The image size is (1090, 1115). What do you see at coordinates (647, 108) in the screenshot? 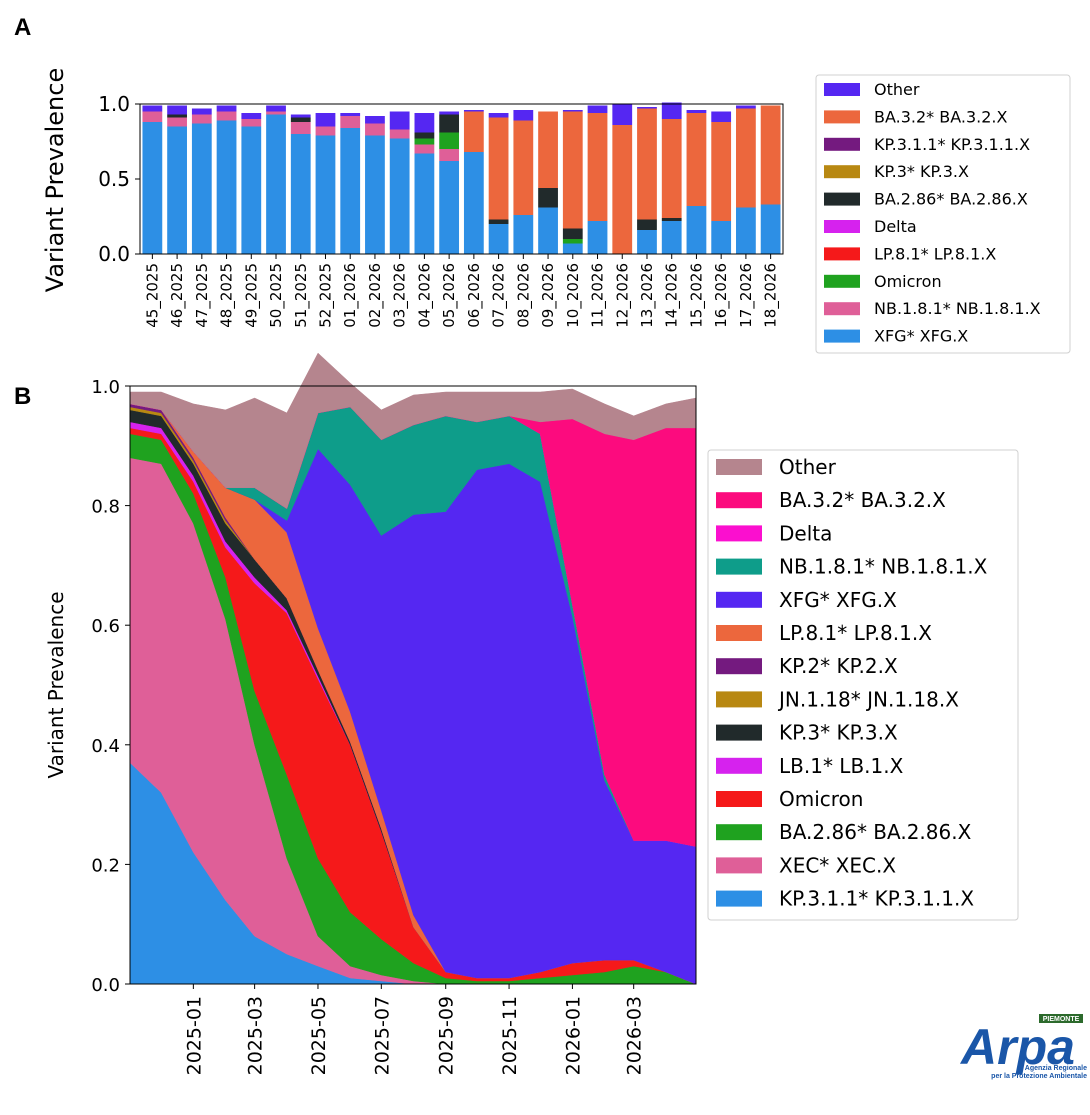
I see `bar-other-13_2026` at bounding box center [647, 108].